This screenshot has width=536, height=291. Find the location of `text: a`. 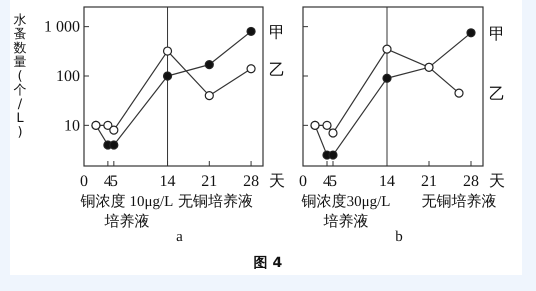

text: a is located at coordinates (180, 237).